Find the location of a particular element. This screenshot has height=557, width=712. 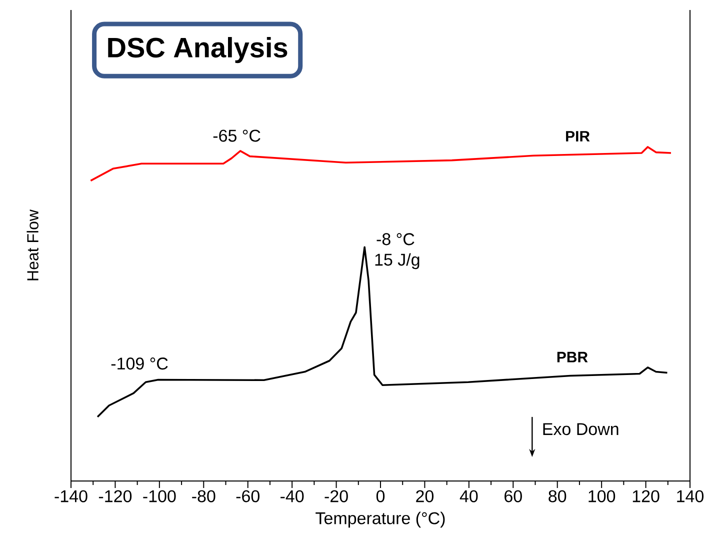

x-tick-label: -140 is located at coordinates (71, 496).